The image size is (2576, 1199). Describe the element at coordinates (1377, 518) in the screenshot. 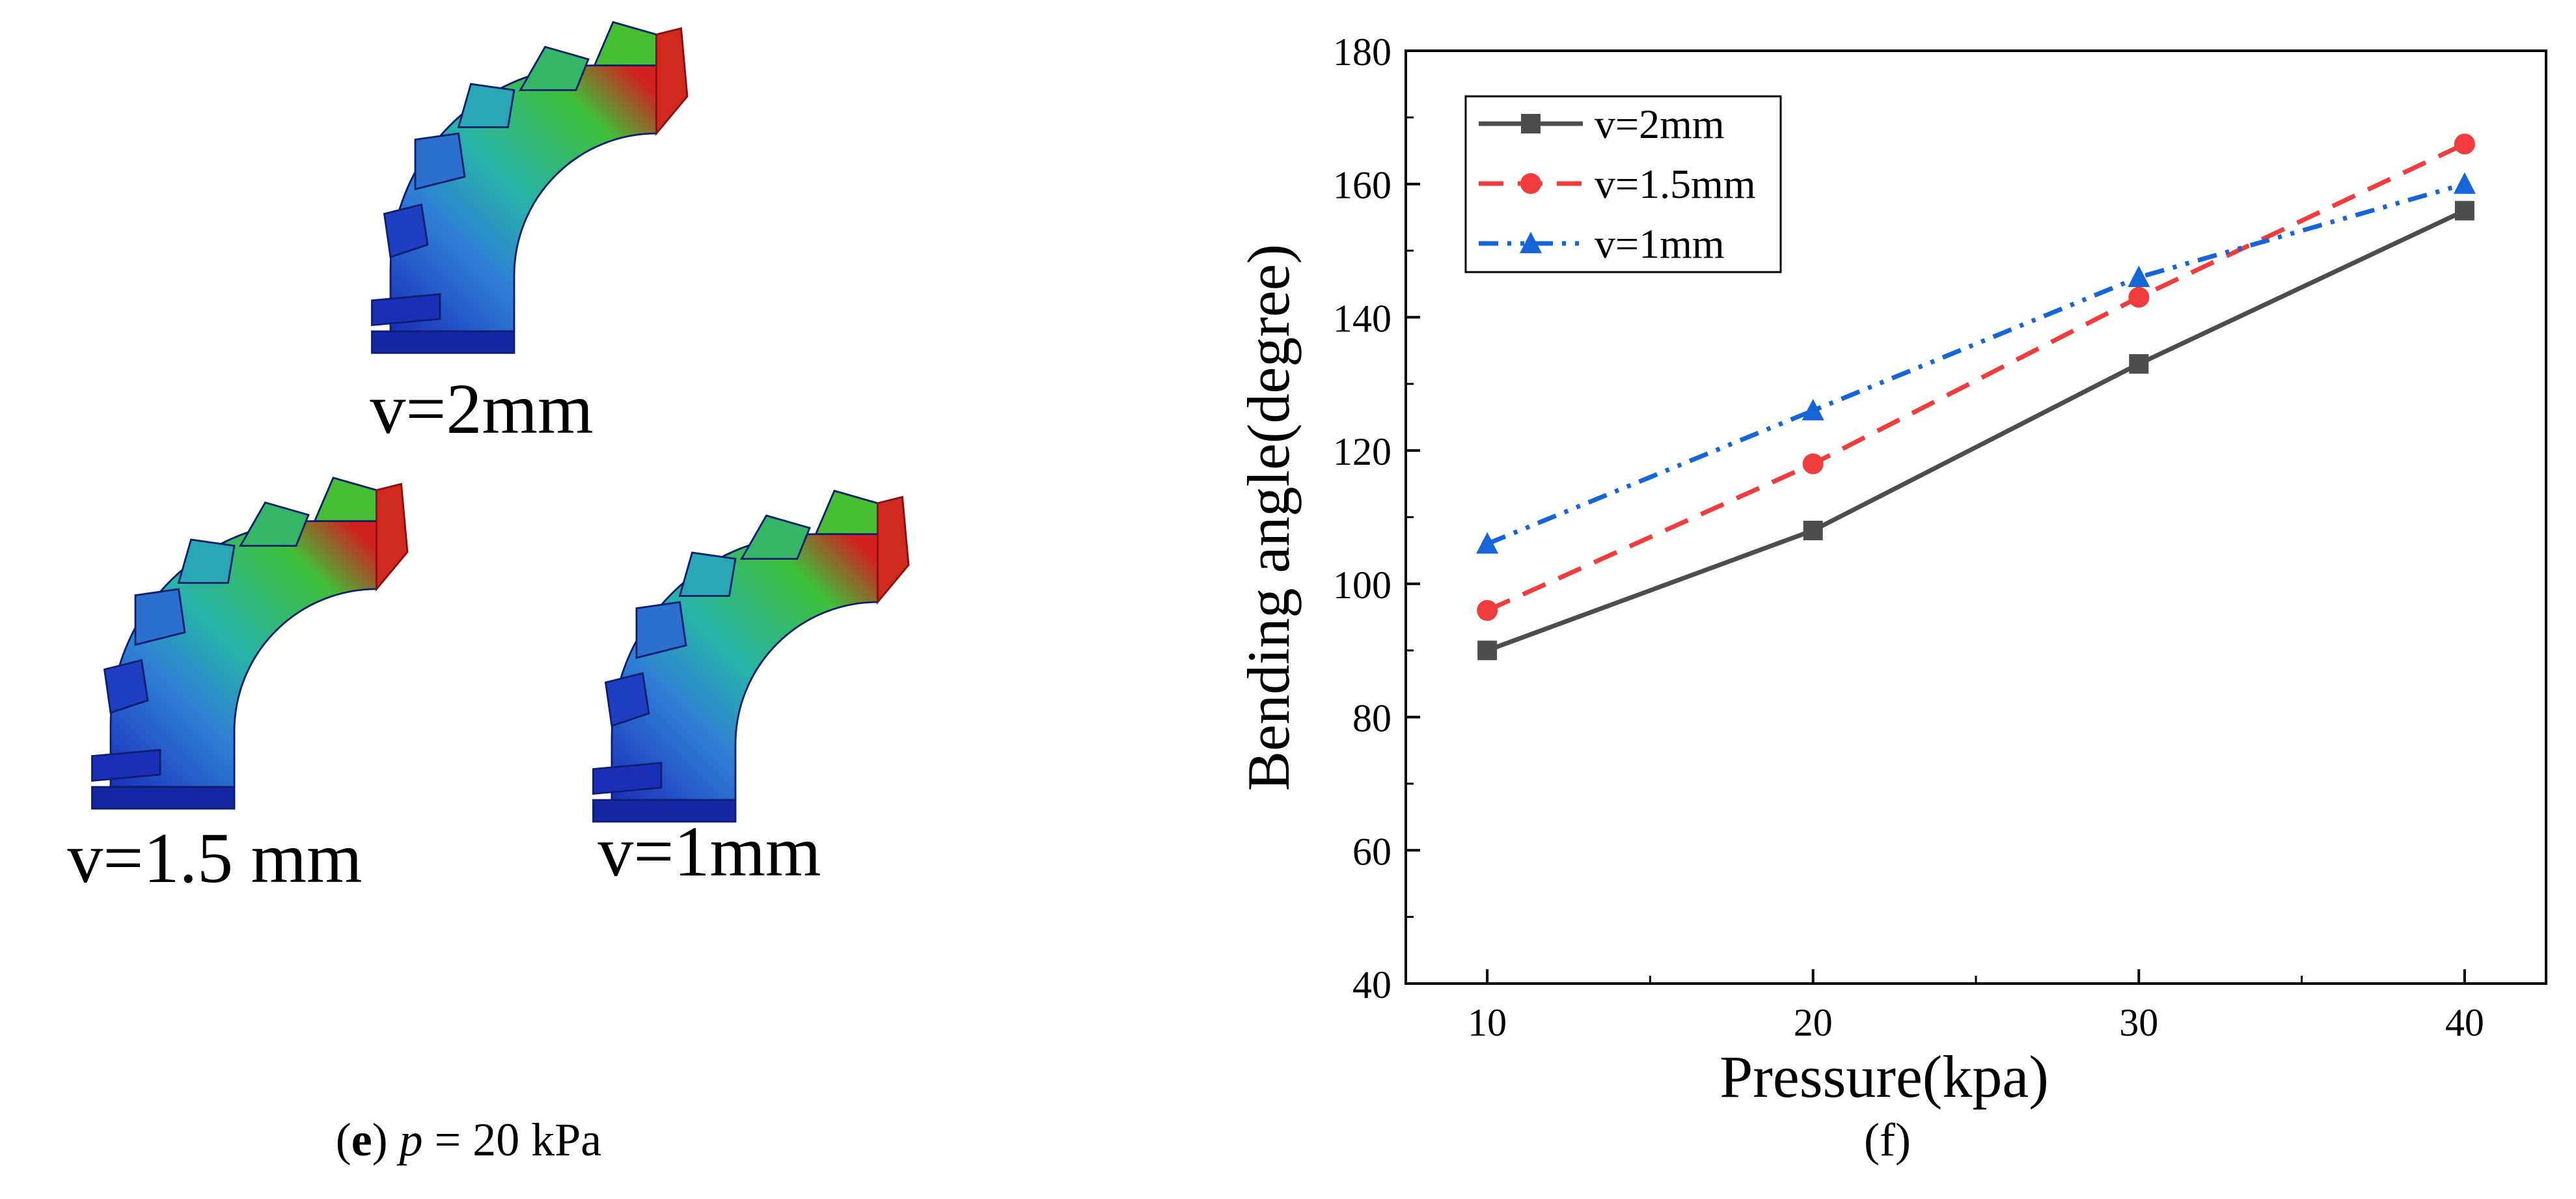

I see `y-axis: 40 60 80 100 120 140 160 180` at that location.